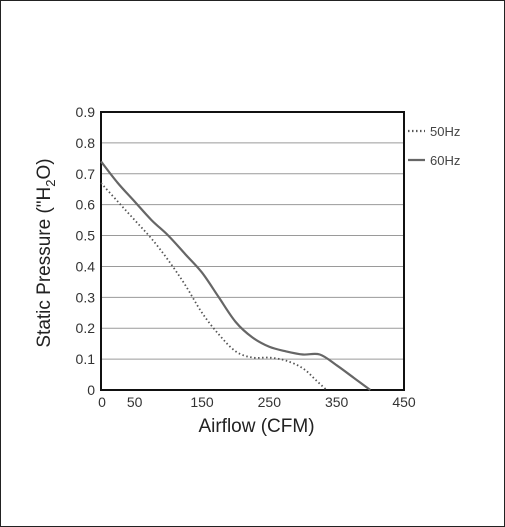 Image resolution: width=505 pixels, height=527 pixels. What do you see at coordinates (86, 236) in the screenshot?
I see `y-tick-label: 0.5` at bounding box center [86, 236].